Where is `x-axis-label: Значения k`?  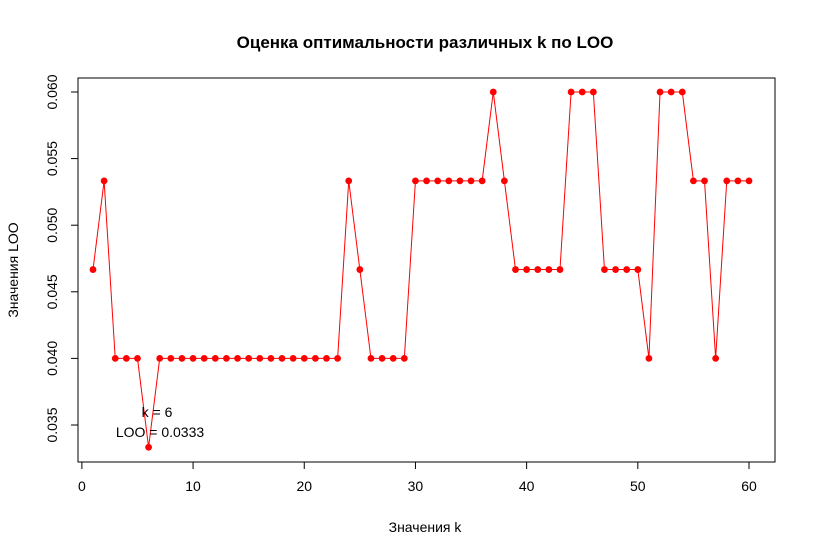 x-axis-label: Значения k is located at coordinates (426, 527).